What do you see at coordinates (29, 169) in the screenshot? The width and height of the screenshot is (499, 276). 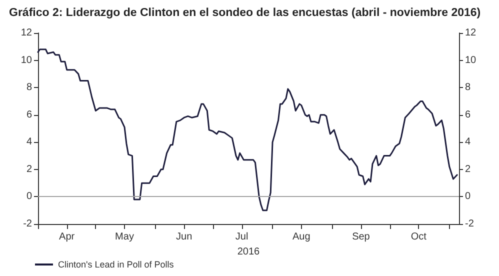 I see `y-tick-label: 2` at bounding box center [29, 169].